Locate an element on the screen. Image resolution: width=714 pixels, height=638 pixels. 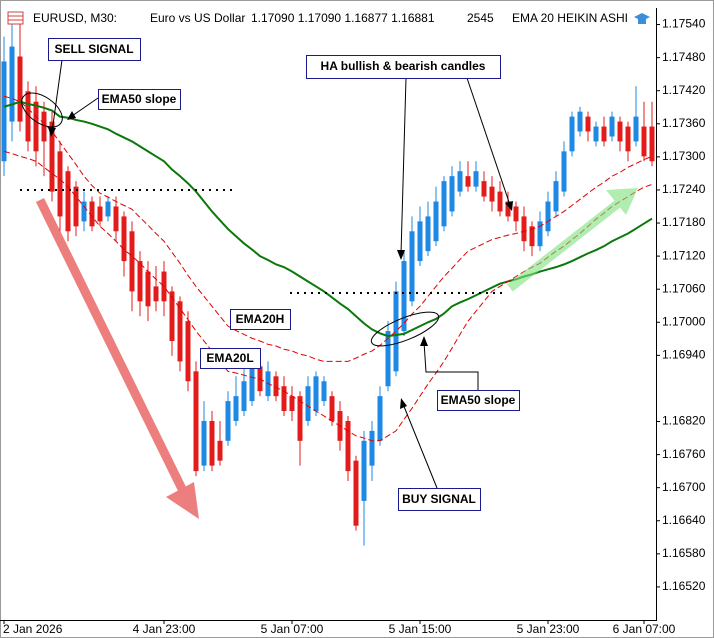
highlight-ellipse is located at coordinates (405, 329).